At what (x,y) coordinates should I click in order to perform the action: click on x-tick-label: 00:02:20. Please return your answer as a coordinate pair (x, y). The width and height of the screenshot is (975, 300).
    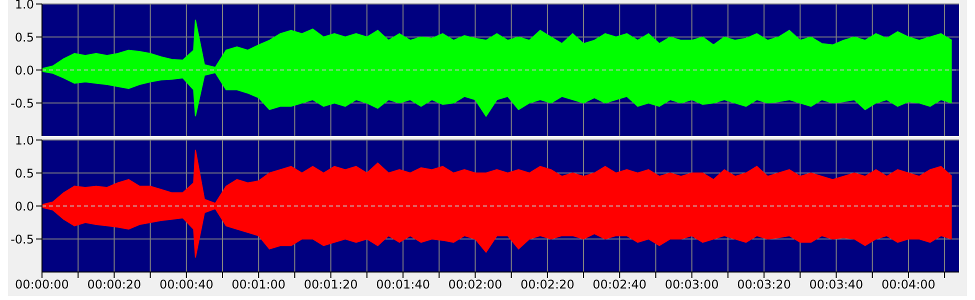
    Looking at the image, I should click on (547, 285).